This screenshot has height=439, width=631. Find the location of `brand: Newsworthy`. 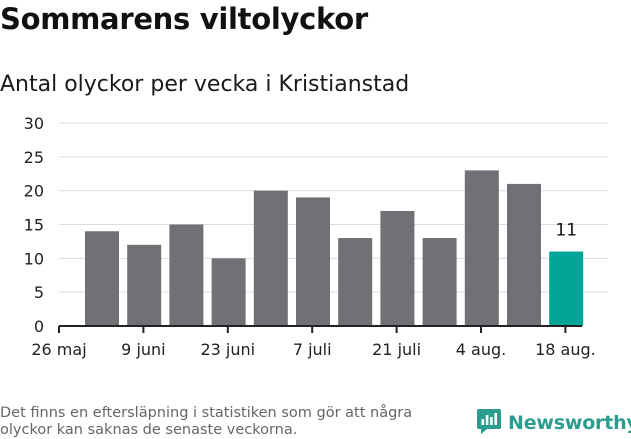

brand: Newsworthy is located at coordinates (553, 423).